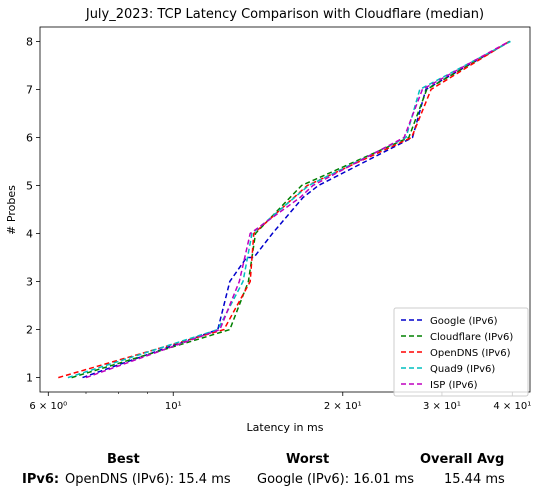  Describe the element at coordinates (470, 353) in the screenshot. I see `legend-label: OpenDNS (IPv6)` at that location.